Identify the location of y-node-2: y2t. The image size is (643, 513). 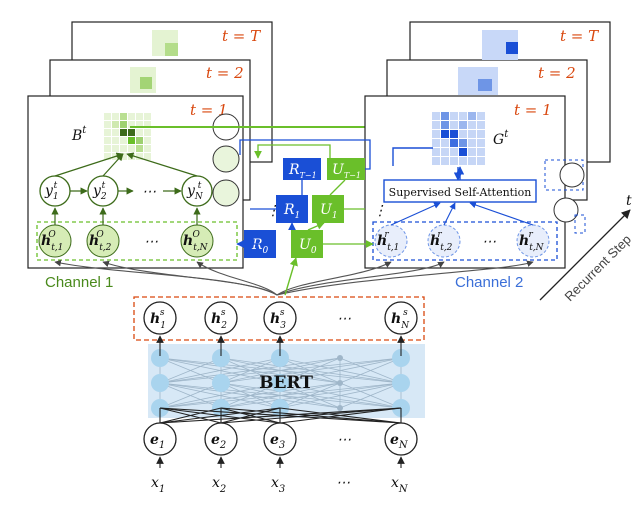
(103, 191).